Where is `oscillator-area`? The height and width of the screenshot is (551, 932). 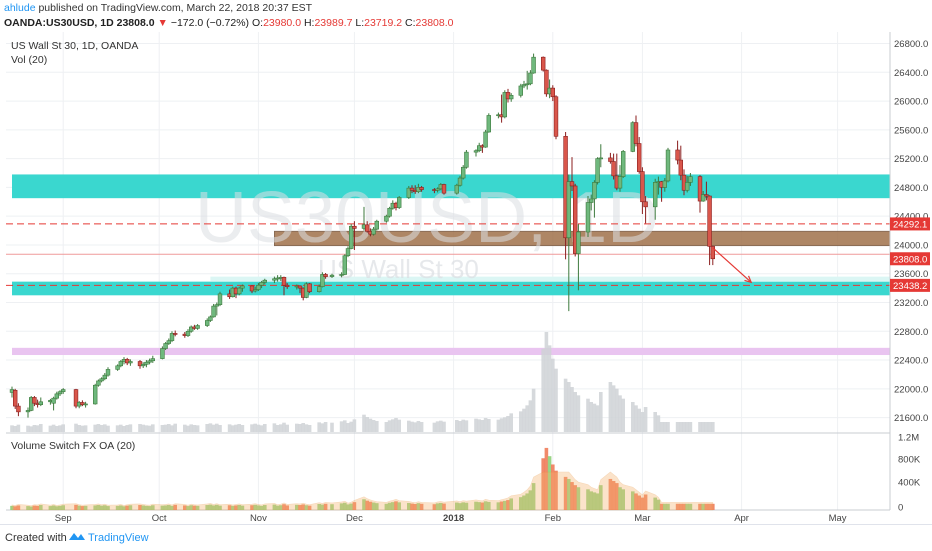 oscillator-area is located at coordinates (362, 491).